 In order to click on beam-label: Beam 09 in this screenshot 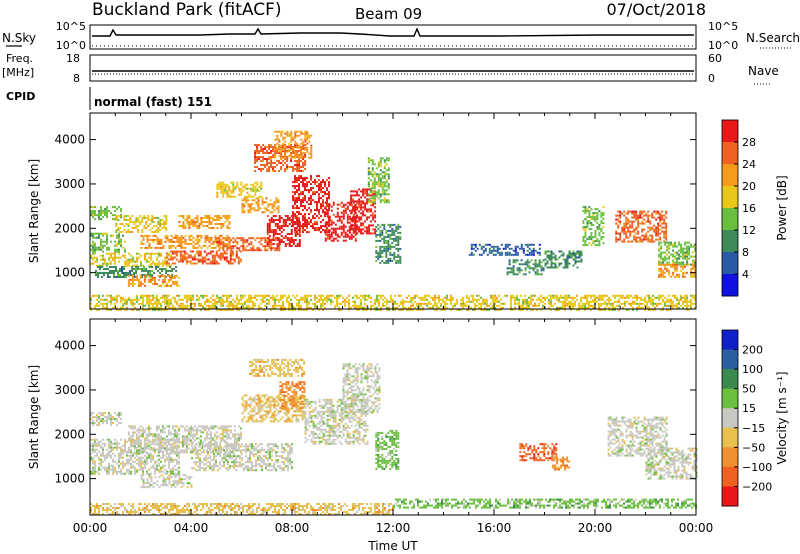, I will do `click(388, 14)`.